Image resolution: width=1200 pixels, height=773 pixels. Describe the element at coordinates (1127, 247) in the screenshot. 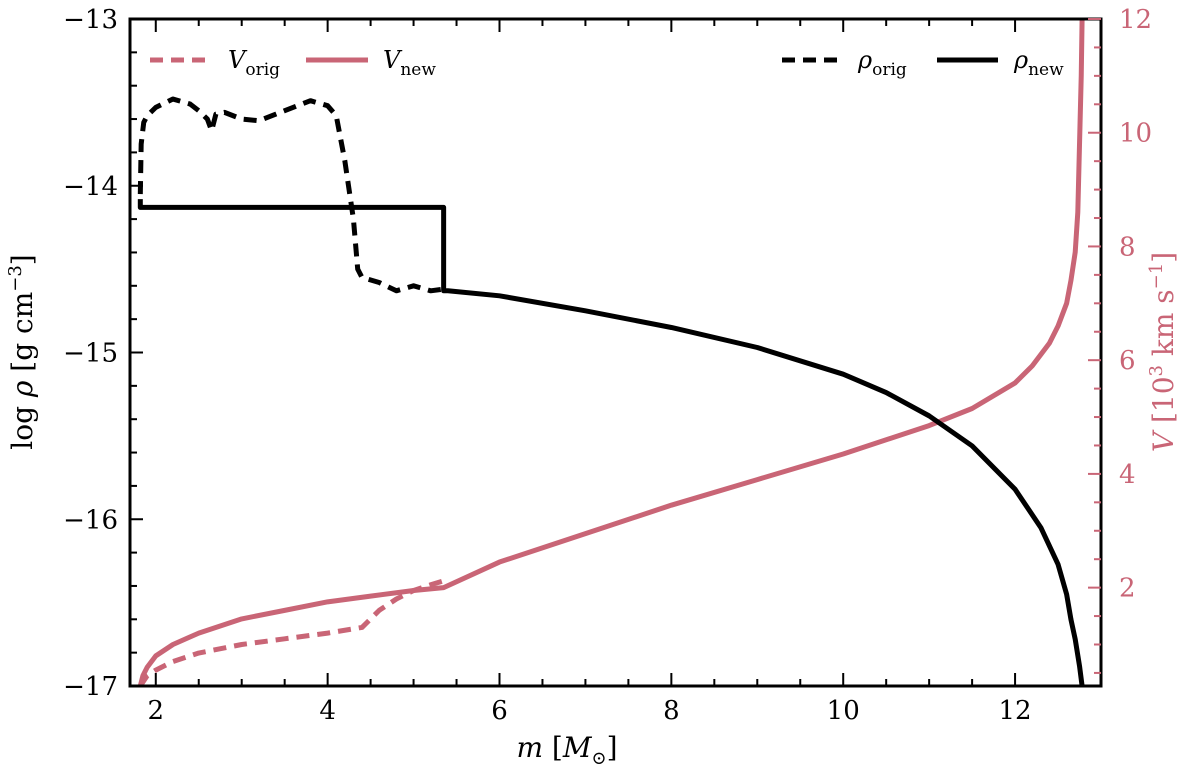

I see `y-right-tick-label: 8` at that location.